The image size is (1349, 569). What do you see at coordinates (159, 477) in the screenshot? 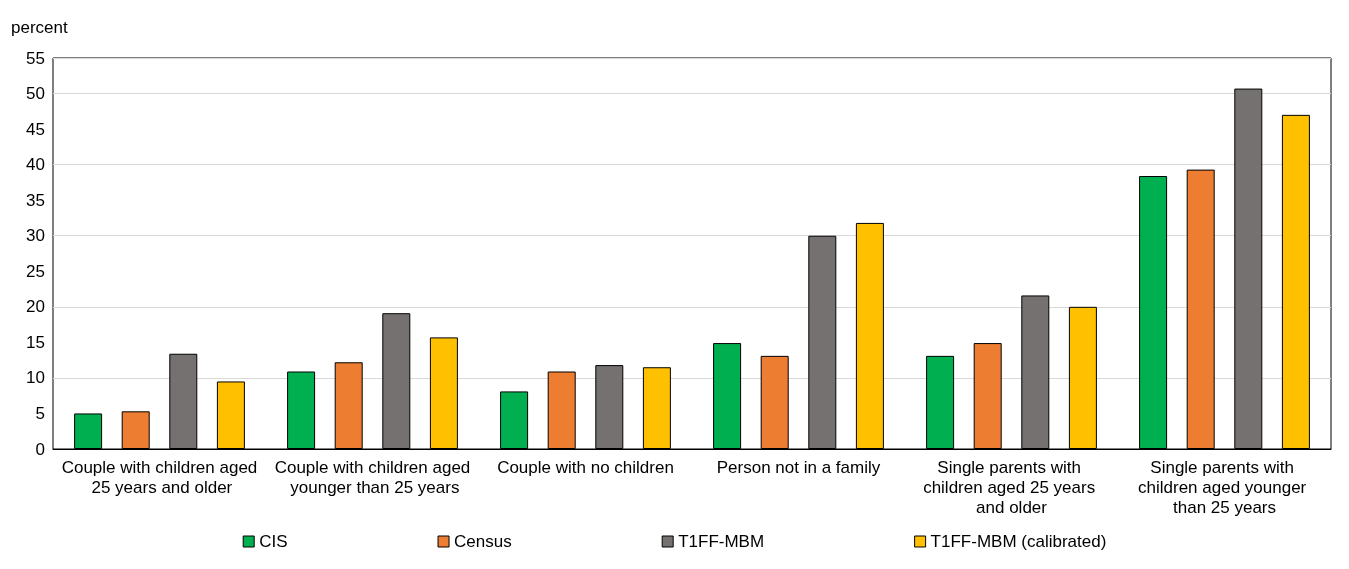
I see `x-tick-label: Couple with children aged 25 years and older` at bounding box center [159, 477].